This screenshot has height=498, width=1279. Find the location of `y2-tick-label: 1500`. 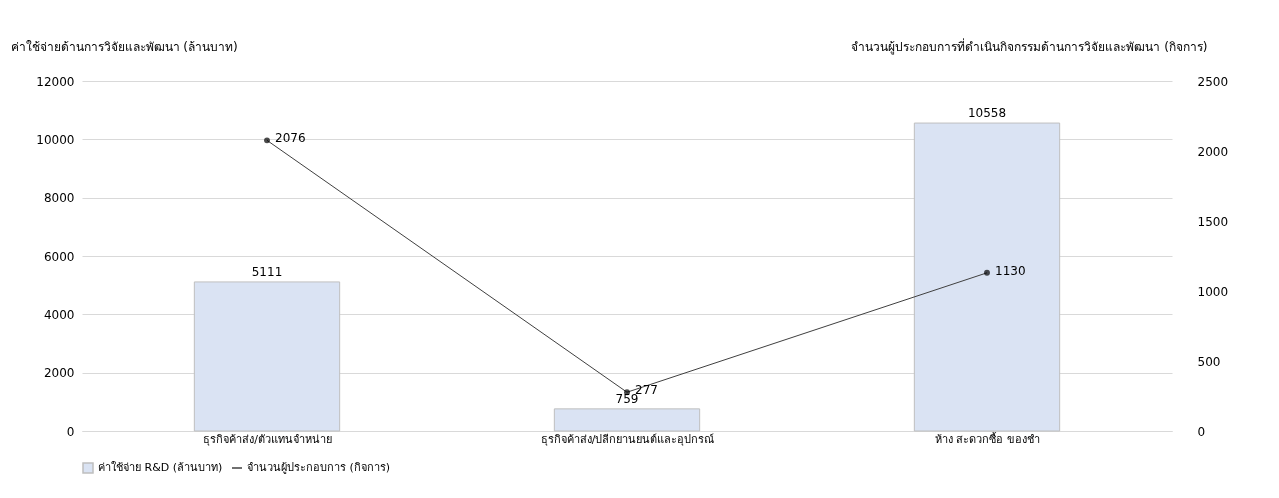

y2-tick-label: 1500 is located at coordinates (1213, 221).